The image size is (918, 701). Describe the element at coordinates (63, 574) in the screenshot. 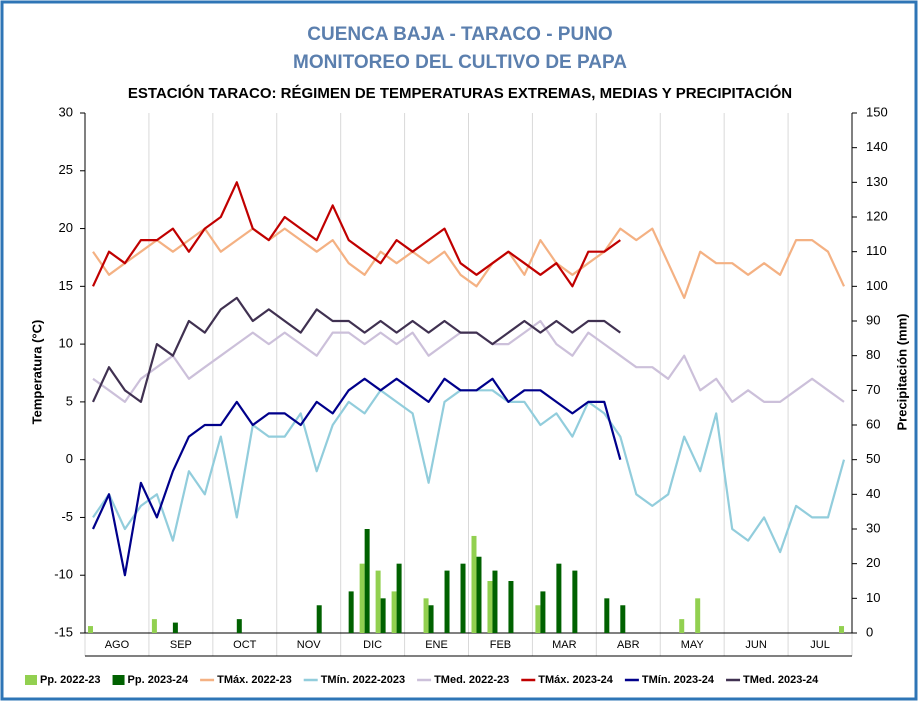

I see `y-tick-label: -10` at that location.